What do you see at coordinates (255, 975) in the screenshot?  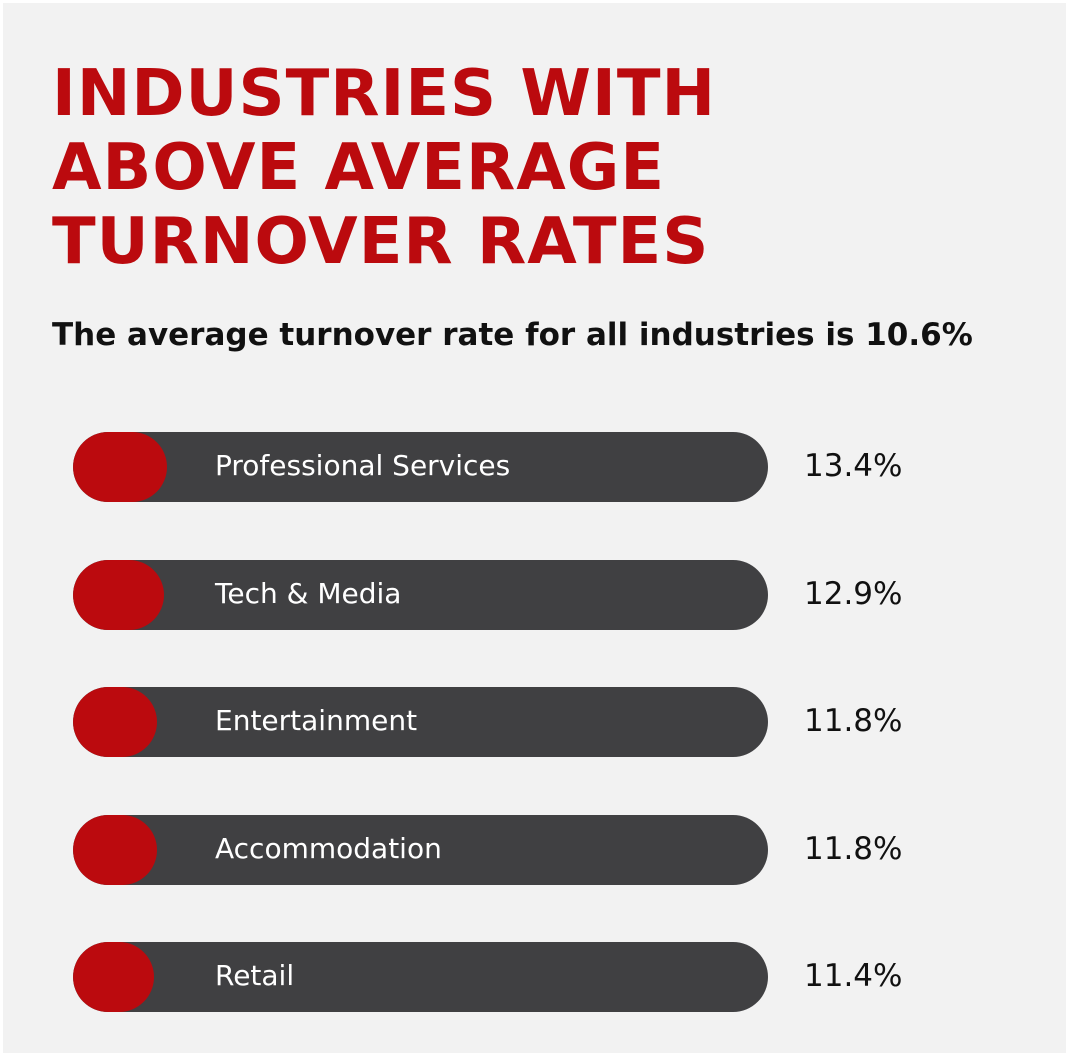 I see `category-label: Retail` at bounding box center [255, 975].